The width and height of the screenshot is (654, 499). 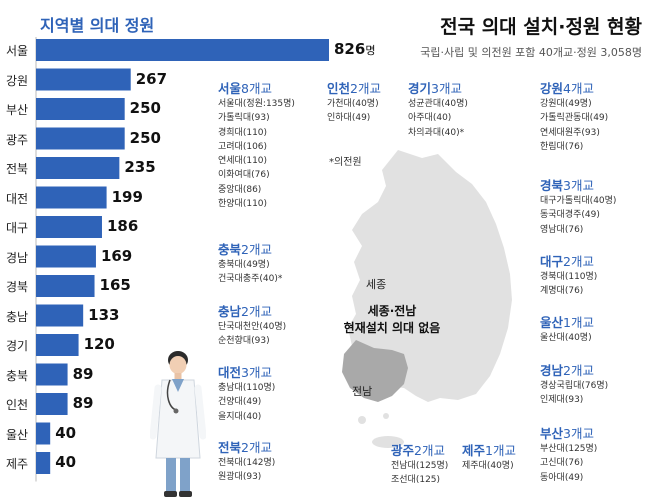 What do you see at coordinates (116, 255) in the screenshot?
I see `value-label: 169` at bounding box center [116, 255].